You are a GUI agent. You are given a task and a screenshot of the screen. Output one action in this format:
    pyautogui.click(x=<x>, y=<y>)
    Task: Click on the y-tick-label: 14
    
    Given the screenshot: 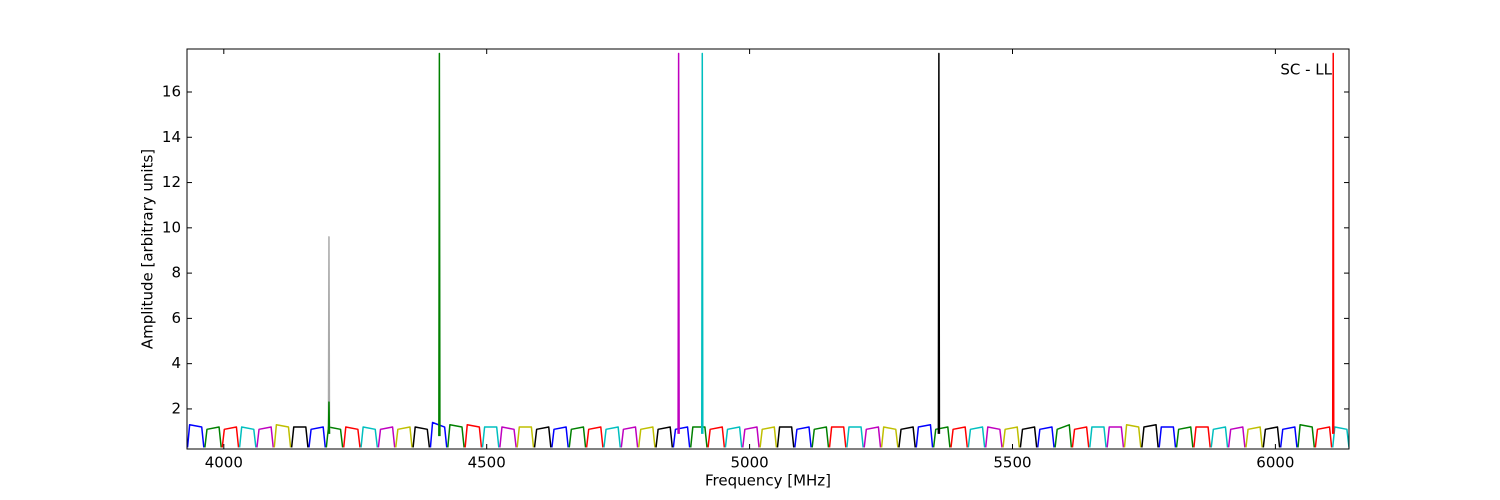 What is the action you would take?
    pyautogui.click(x=171, y=137)
    